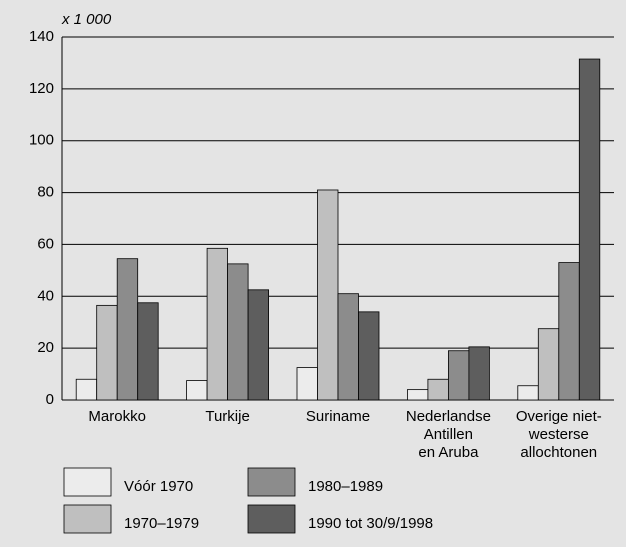 The image size is (626, 547). I want to click on legend-label: Vóór 1970, so click(158, 486).